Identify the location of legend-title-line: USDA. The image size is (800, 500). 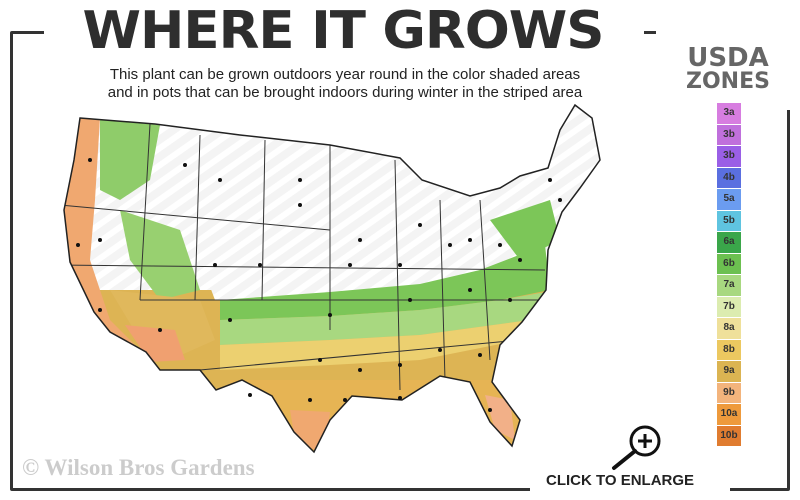
(728, 58).